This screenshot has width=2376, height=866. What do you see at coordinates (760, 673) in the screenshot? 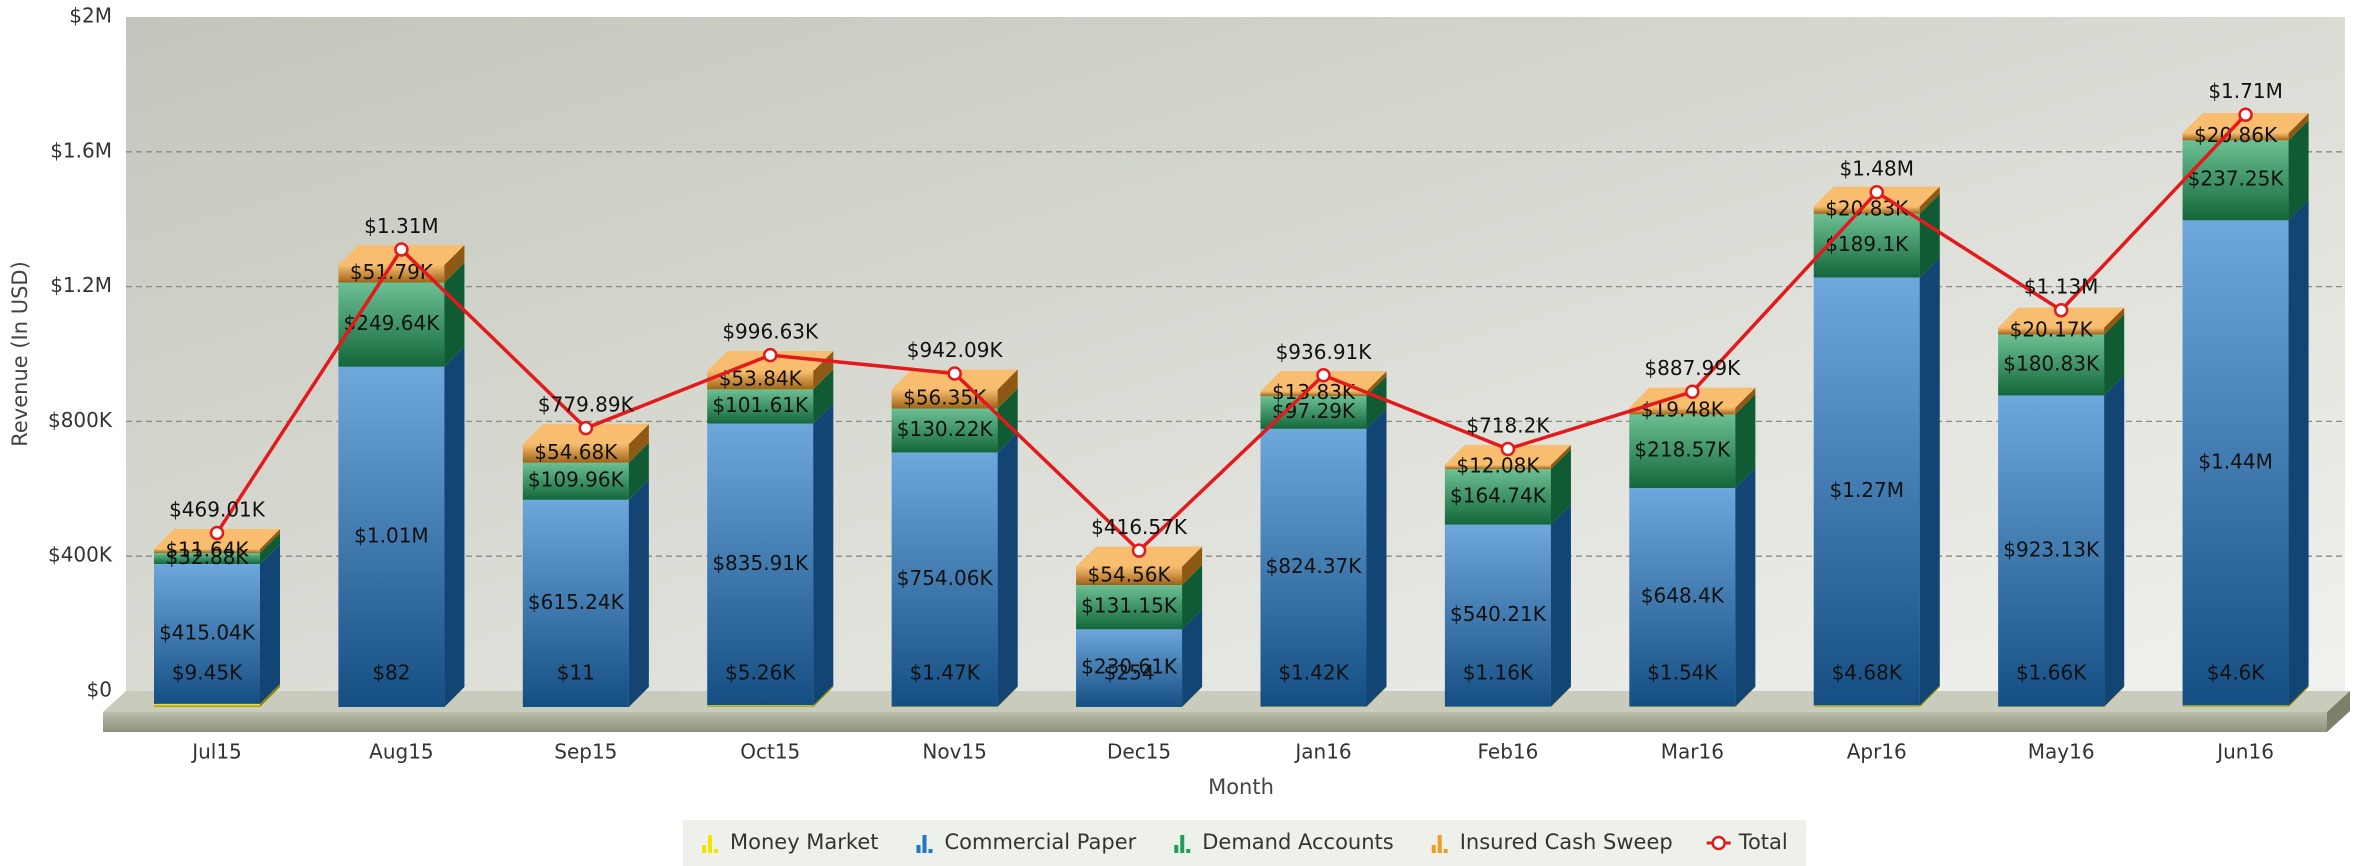
I see `data-label: $5.26K` at bounding box center [760, 673].